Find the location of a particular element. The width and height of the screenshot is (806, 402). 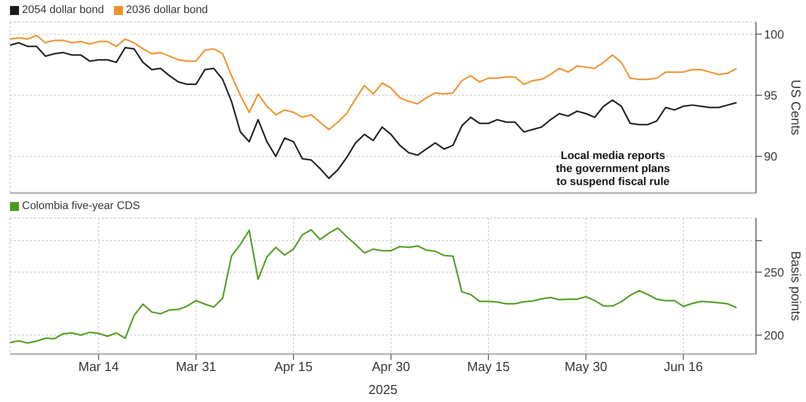

y-tick-label: 90 is located at coordinates (771, 157).